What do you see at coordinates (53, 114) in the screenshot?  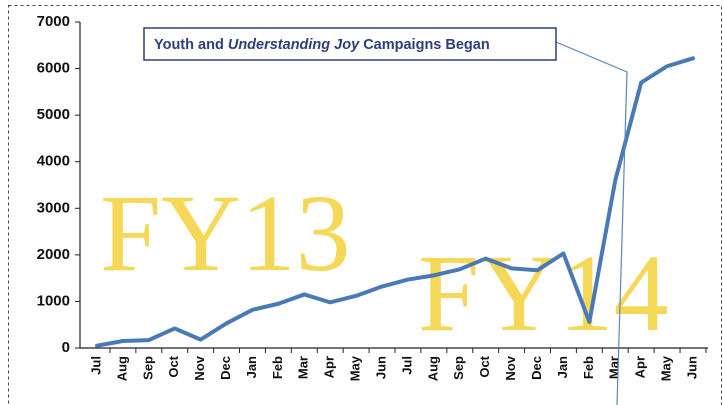 I see `y-tick-label: 5000` at bounding box center [53, 114].